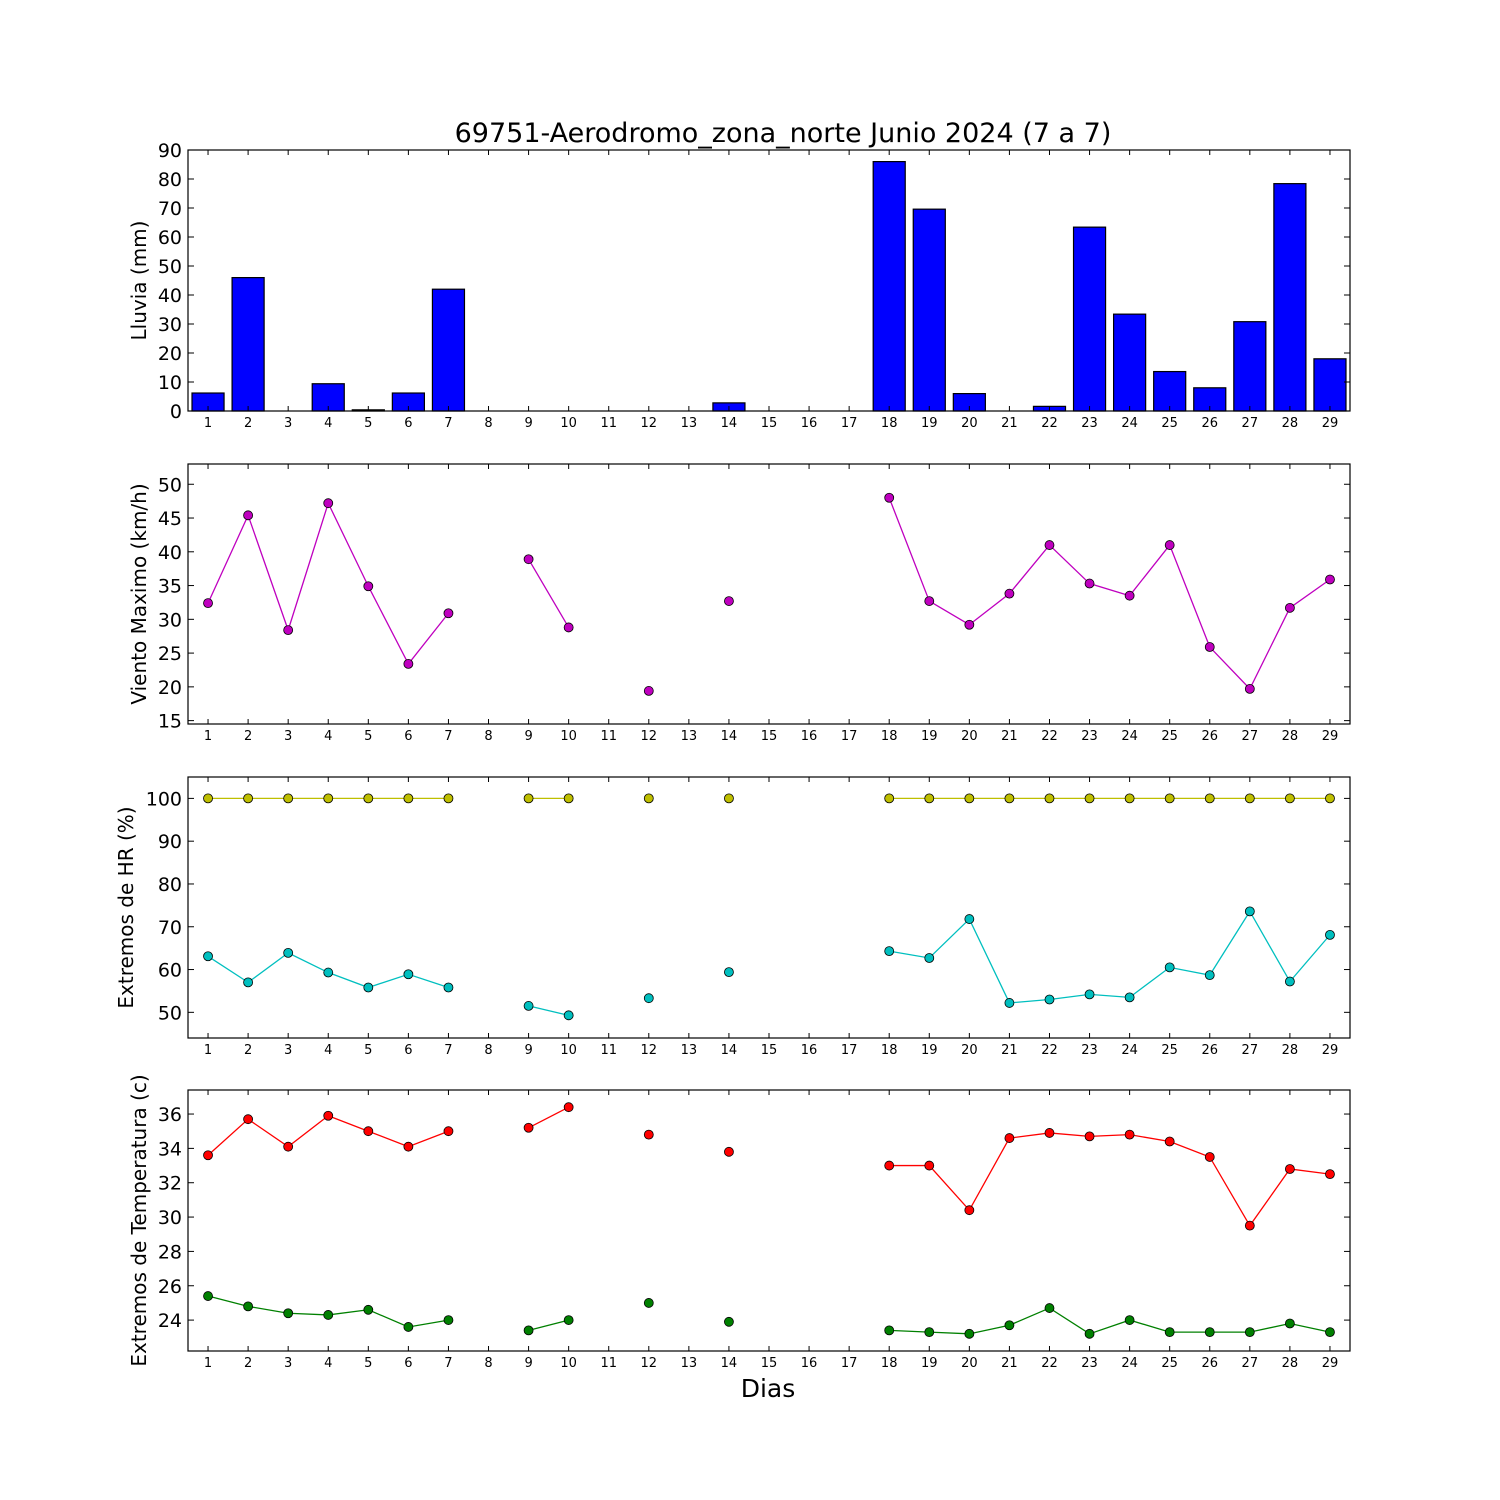  What do you see at coordinates (170, 722) in the screenshot?
I see `y-tick-label: 15` at bounding box center [170, 722].